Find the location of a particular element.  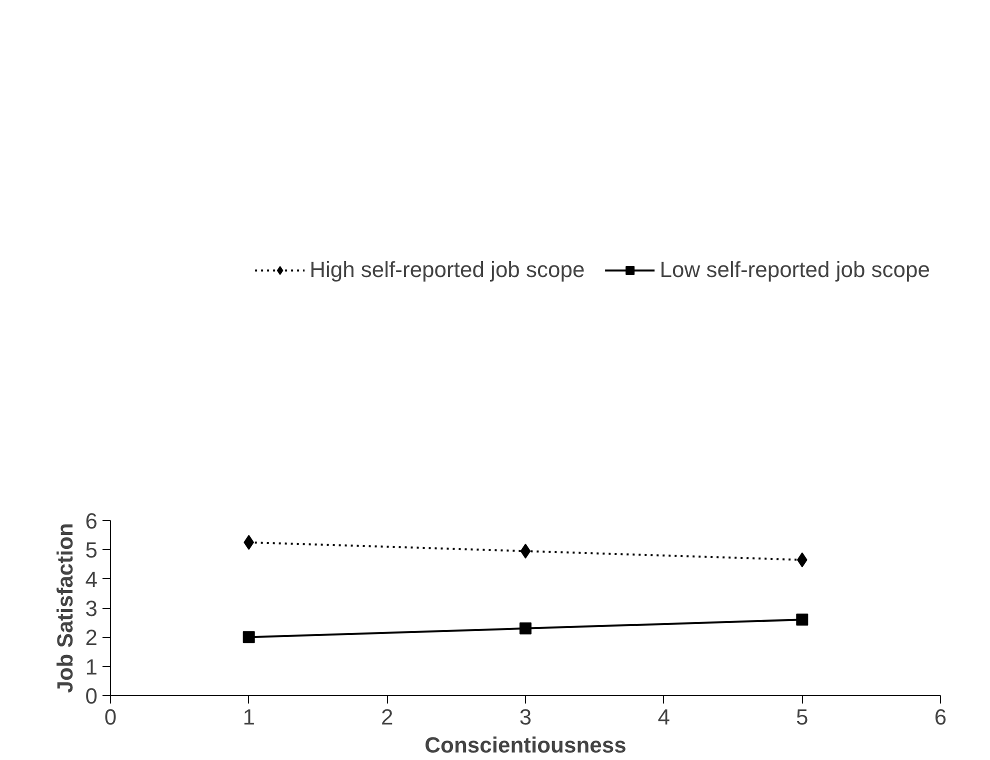

y-tick-label: 1 is located at coordinates (91, 667).